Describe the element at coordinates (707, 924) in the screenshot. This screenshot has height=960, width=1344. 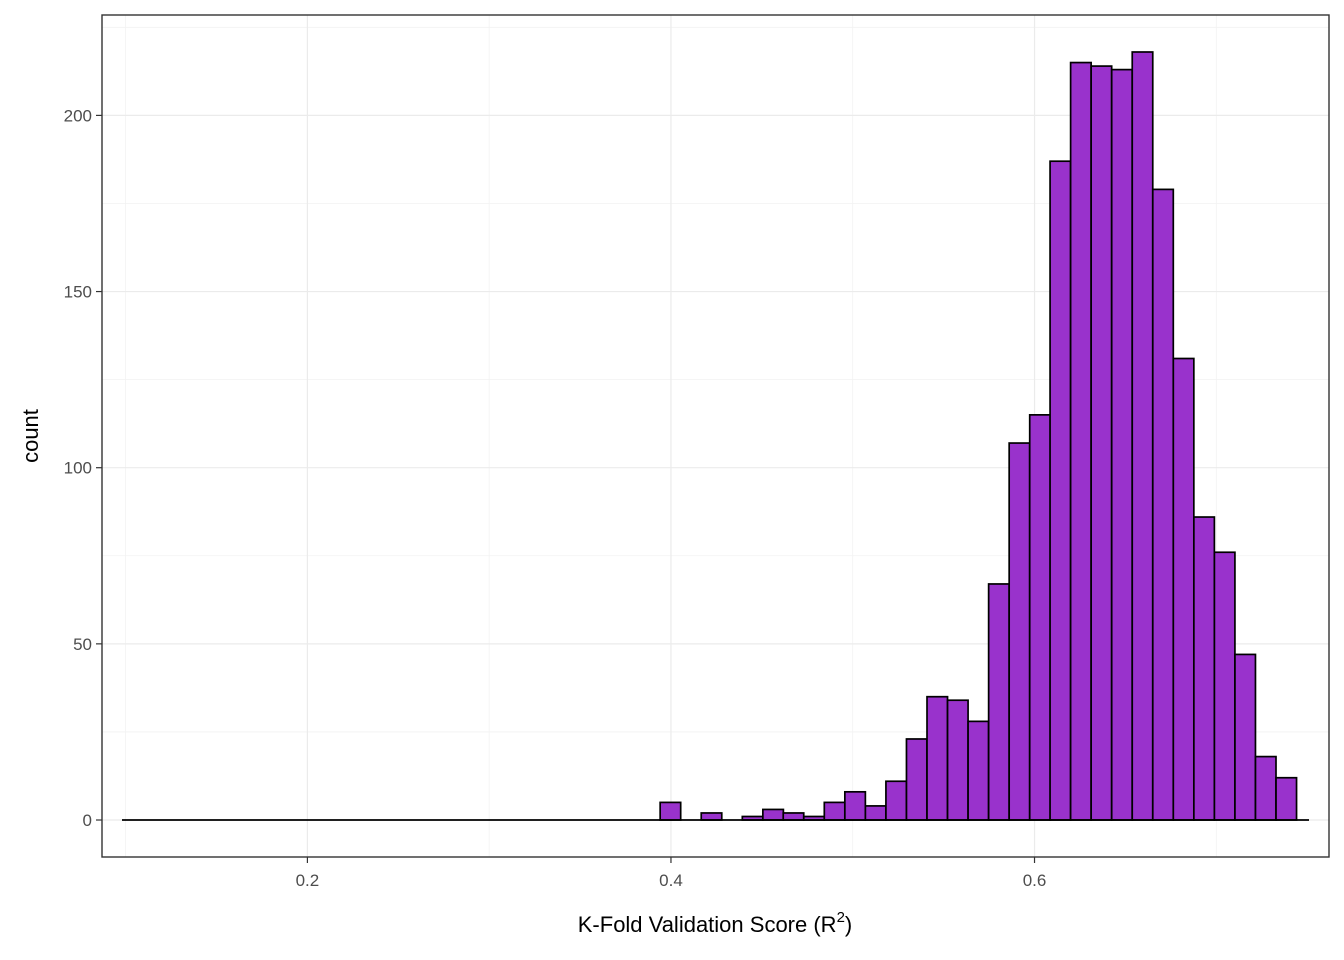
I see `x-axis-title-main: K-Fold Validation Score (R` at that location.